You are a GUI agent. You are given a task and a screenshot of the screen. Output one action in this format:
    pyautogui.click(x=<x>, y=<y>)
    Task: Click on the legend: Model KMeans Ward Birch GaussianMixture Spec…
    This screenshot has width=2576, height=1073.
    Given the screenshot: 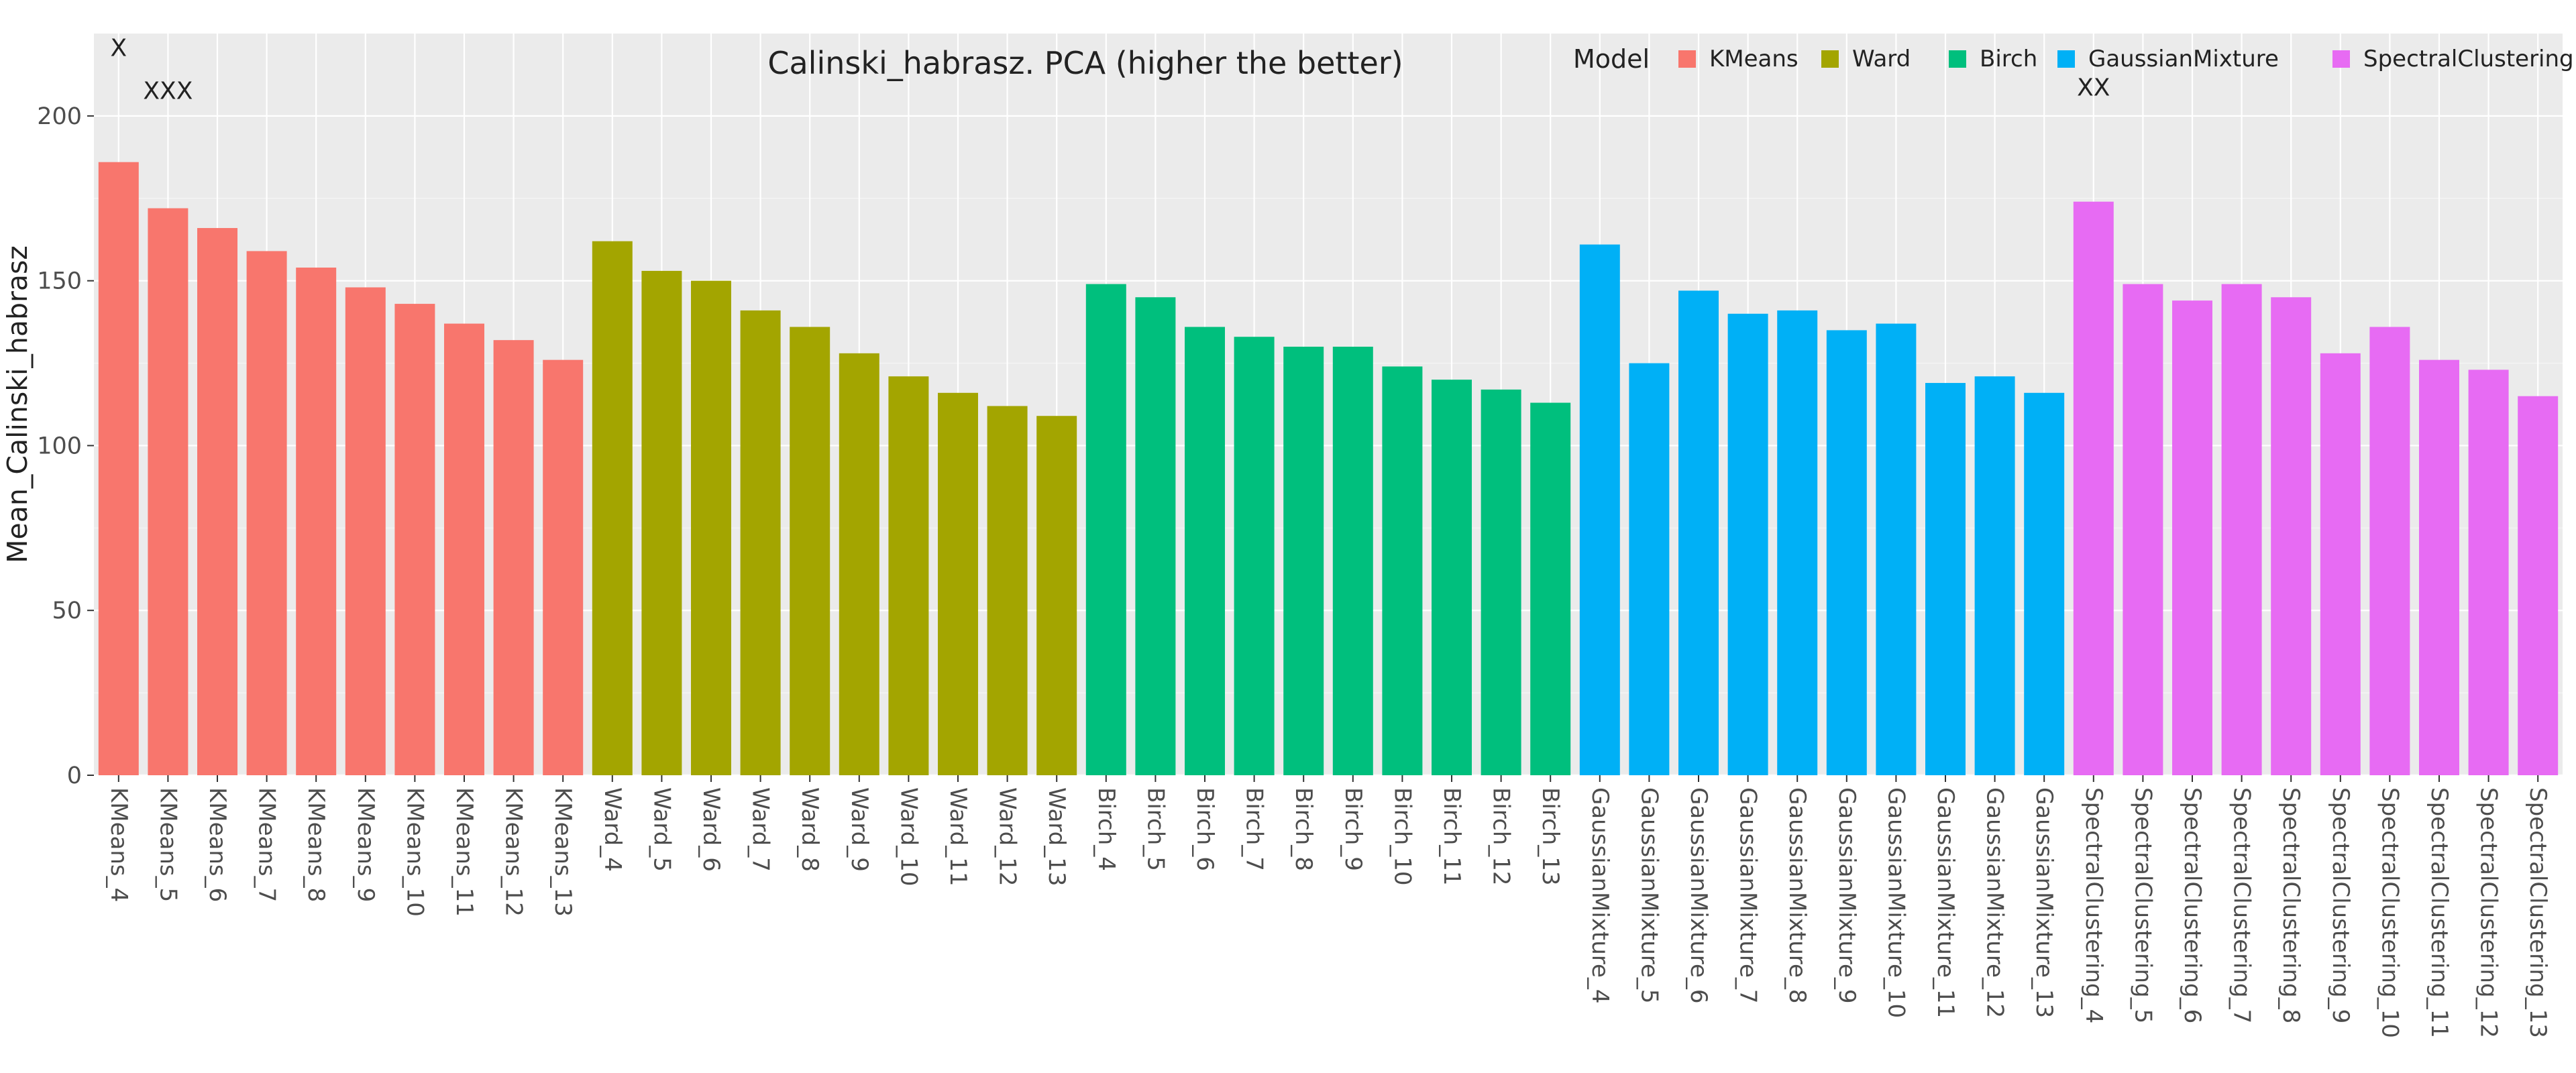 What is the action you would take?
    pyautogui.click(x=2073, y=59)
    